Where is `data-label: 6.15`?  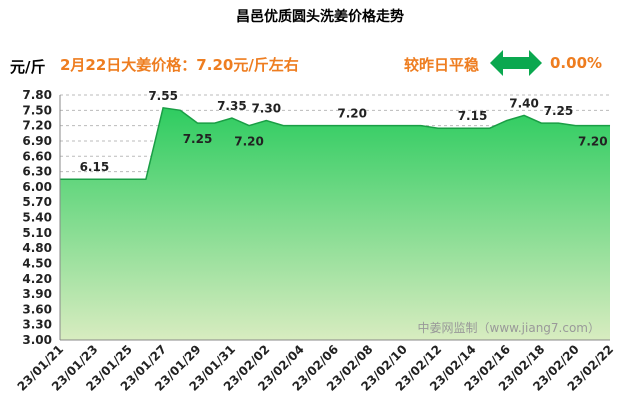 data-label: 6.15 is located at coordinates (95, 167).